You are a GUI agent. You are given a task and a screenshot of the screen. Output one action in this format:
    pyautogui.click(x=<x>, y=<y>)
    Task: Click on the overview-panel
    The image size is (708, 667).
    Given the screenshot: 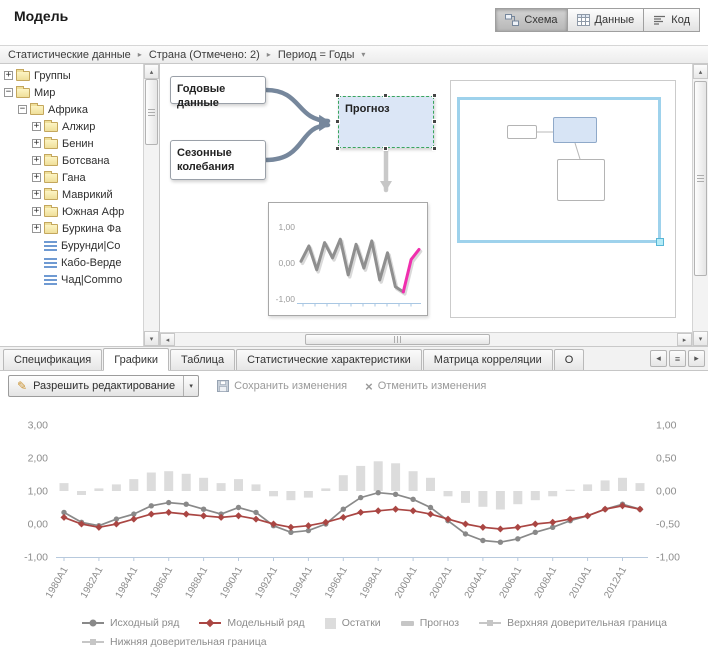 What is the action you would take?
    pyautogui.click(x=563, y=199)
    